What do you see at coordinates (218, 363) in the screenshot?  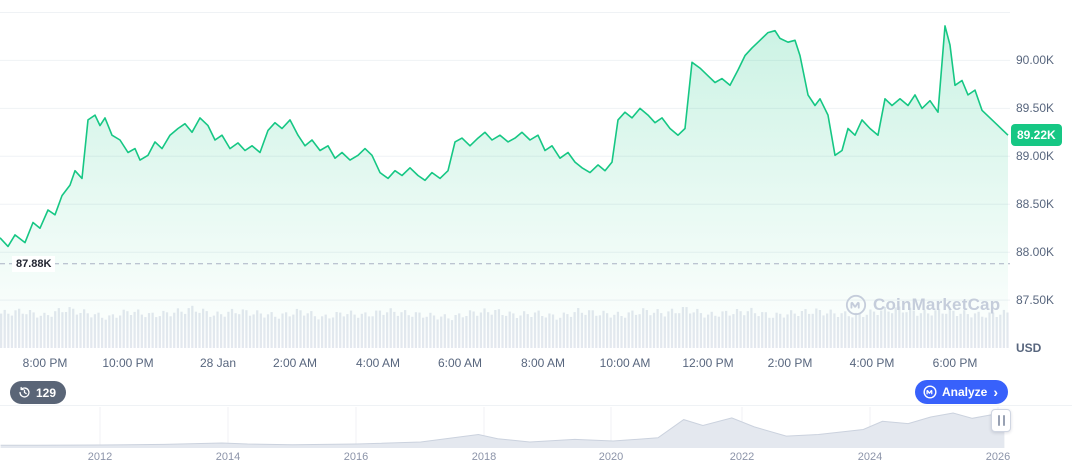 I see `x-axis-label: 28 Jan` at bounding box center [218, 363].